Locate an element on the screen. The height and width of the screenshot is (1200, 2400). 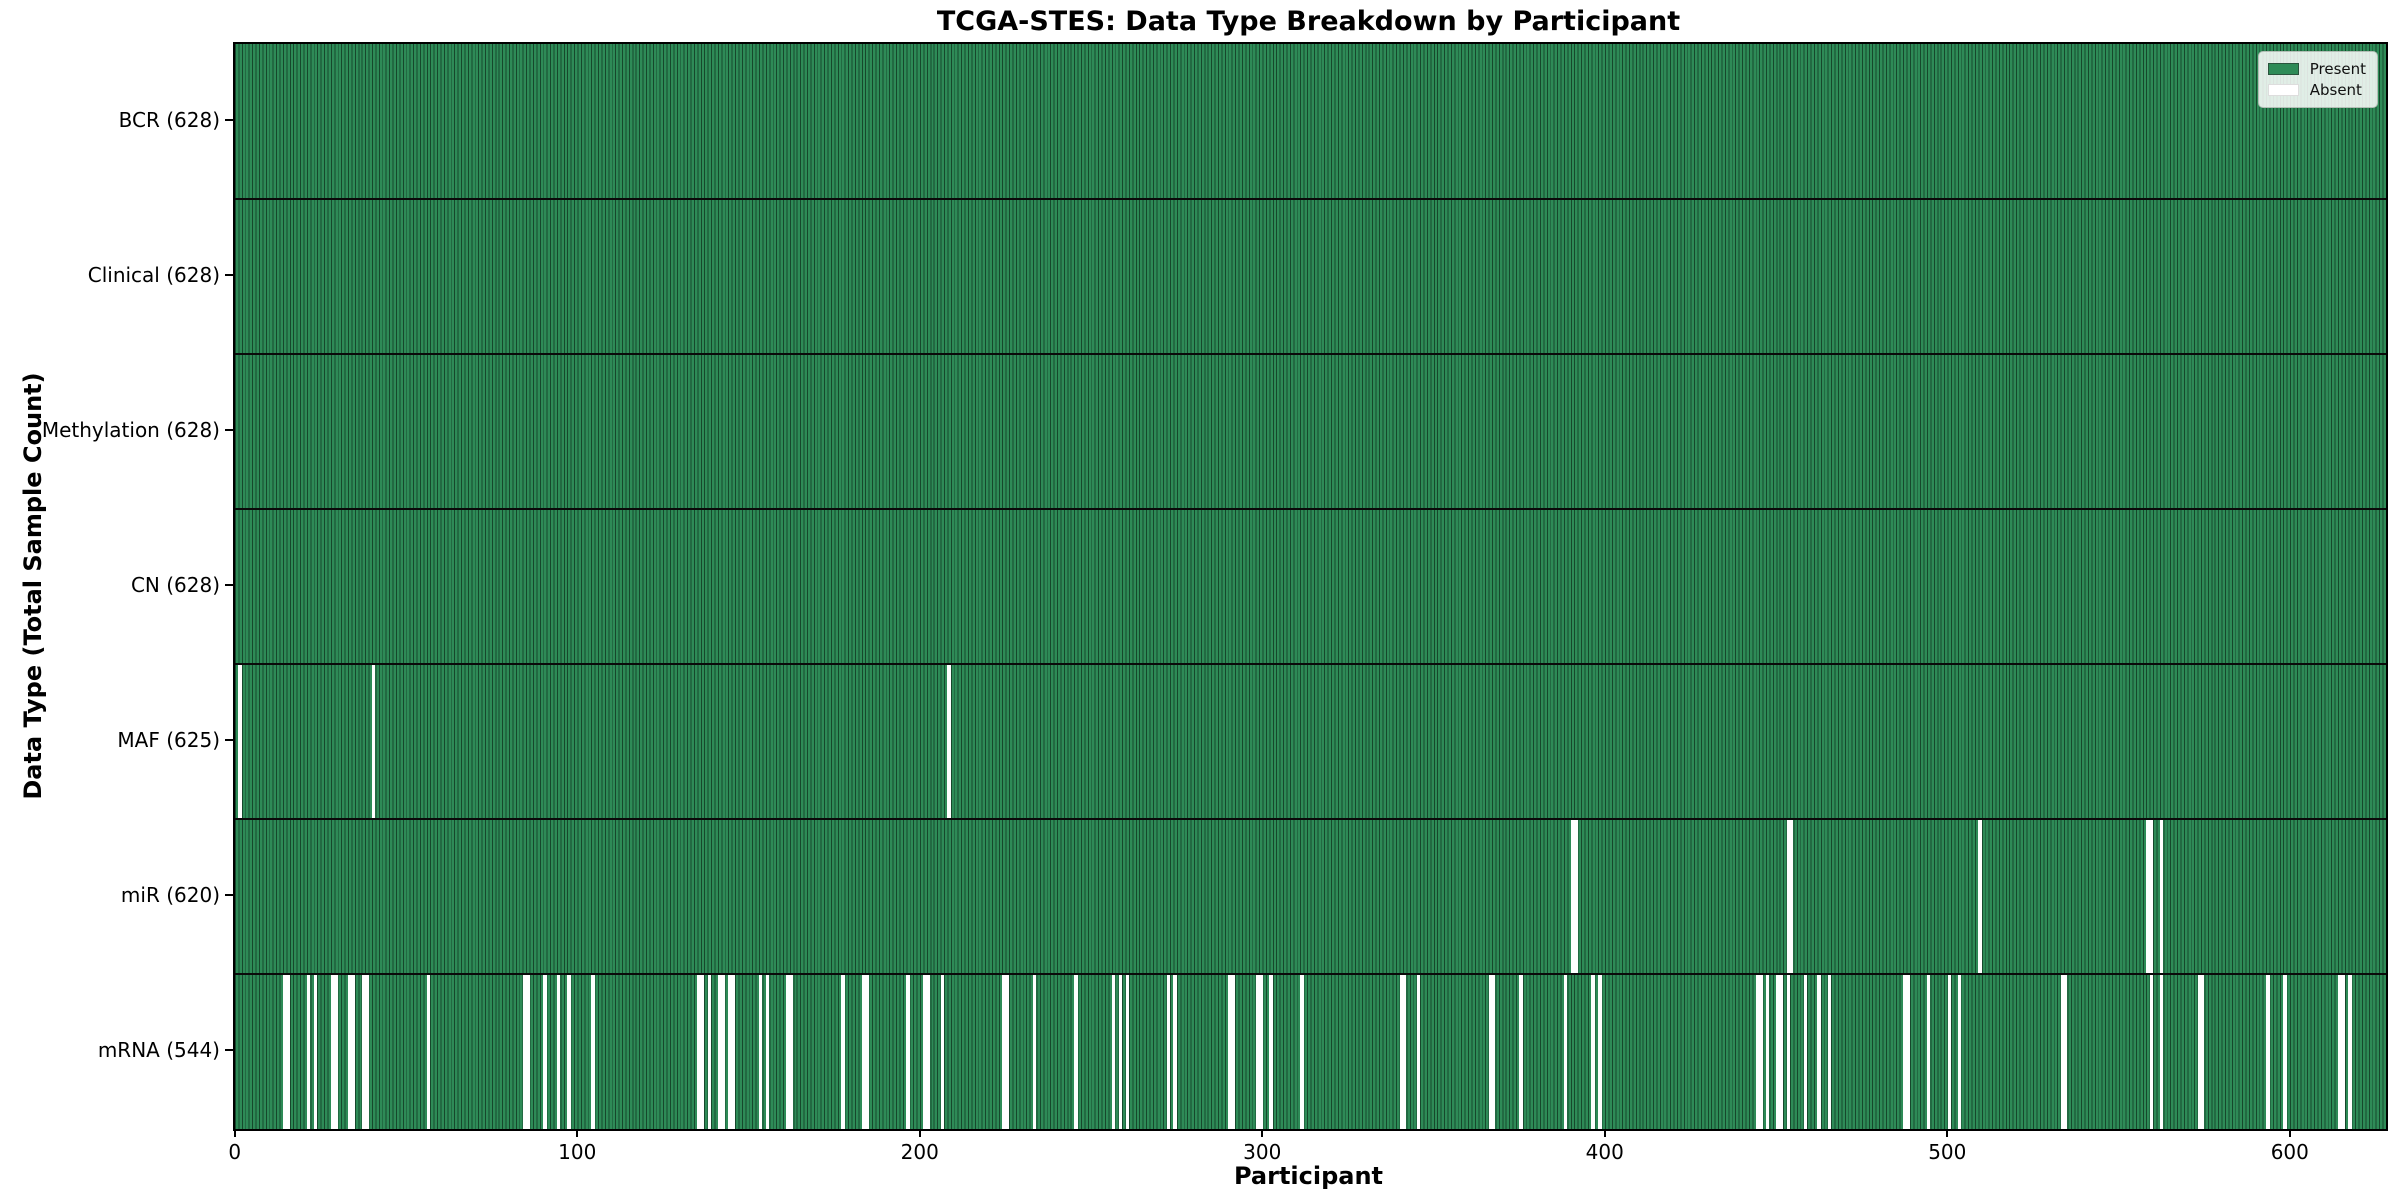
legend: Present Absent is located at coordinates (2317, 79).